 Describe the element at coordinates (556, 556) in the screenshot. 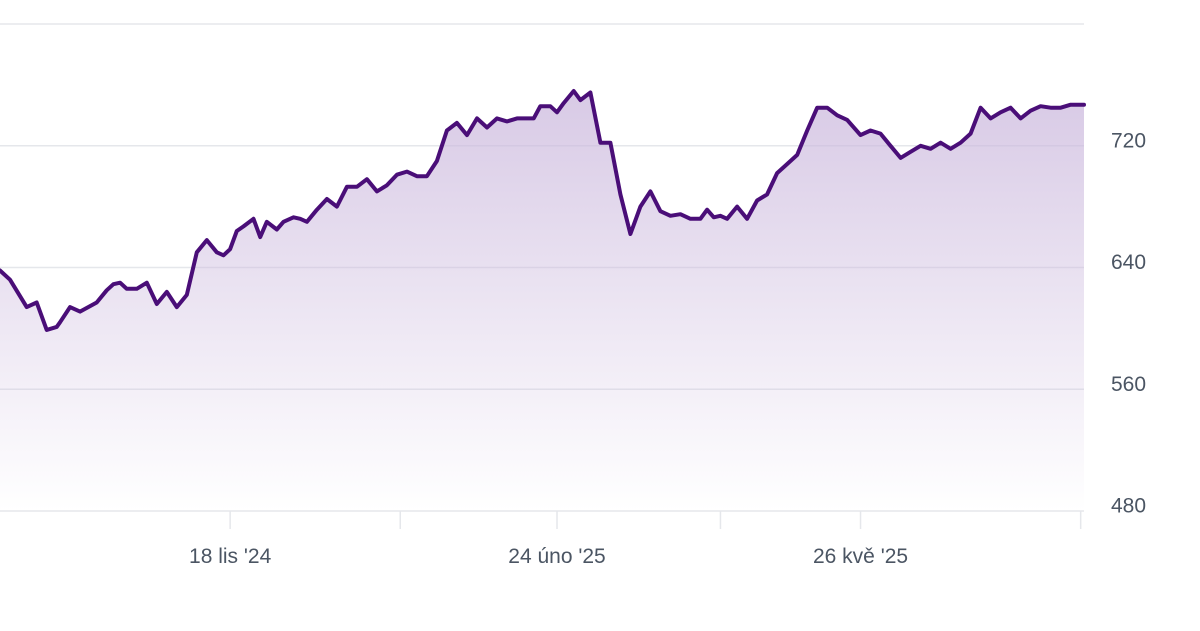

I see `x-tick-label: 24 úno '25` at that location.